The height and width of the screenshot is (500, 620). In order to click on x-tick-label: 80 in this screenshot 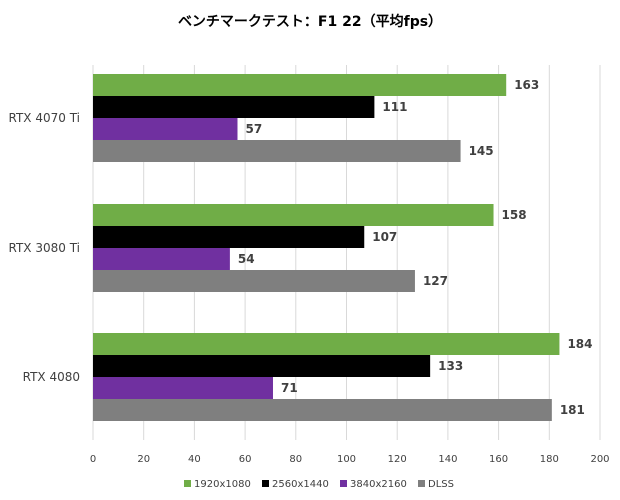, I will do `click(295, 459)`.